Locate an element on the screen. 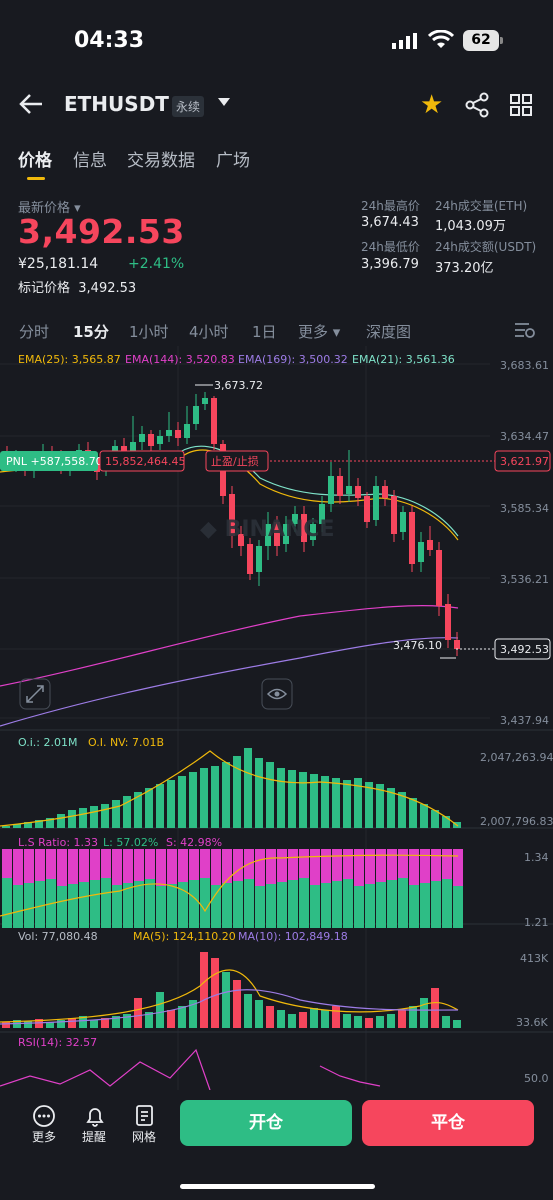 Image resolution: width=553 pixels, height=1200 pixels. layout-grid-icon is located at coordinates (521, 105).